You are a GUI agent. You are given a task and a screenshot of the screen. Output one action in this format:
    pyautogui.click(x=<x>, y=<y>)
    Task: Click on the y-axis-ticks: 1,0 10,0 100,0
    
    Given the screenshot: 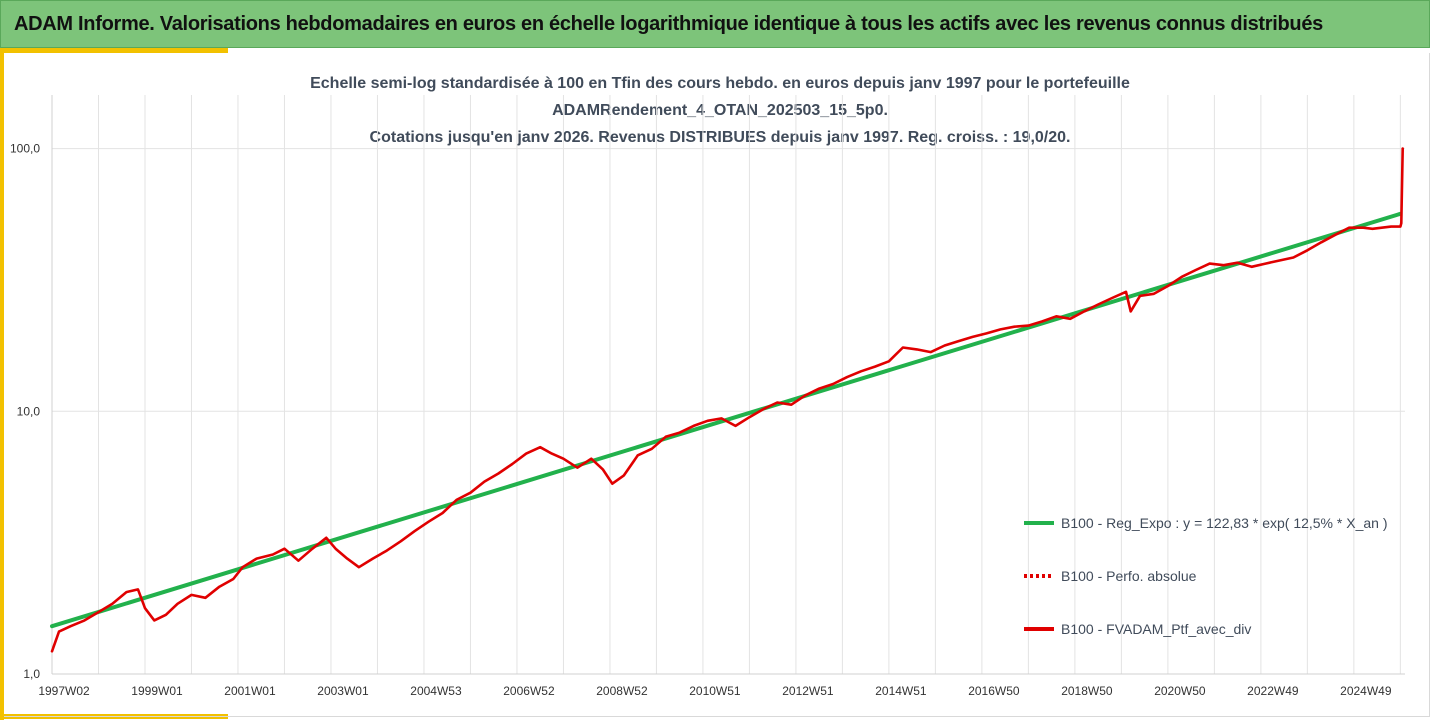 What is the action you would take?
    pyautogui.click(x=25, y=411)
    